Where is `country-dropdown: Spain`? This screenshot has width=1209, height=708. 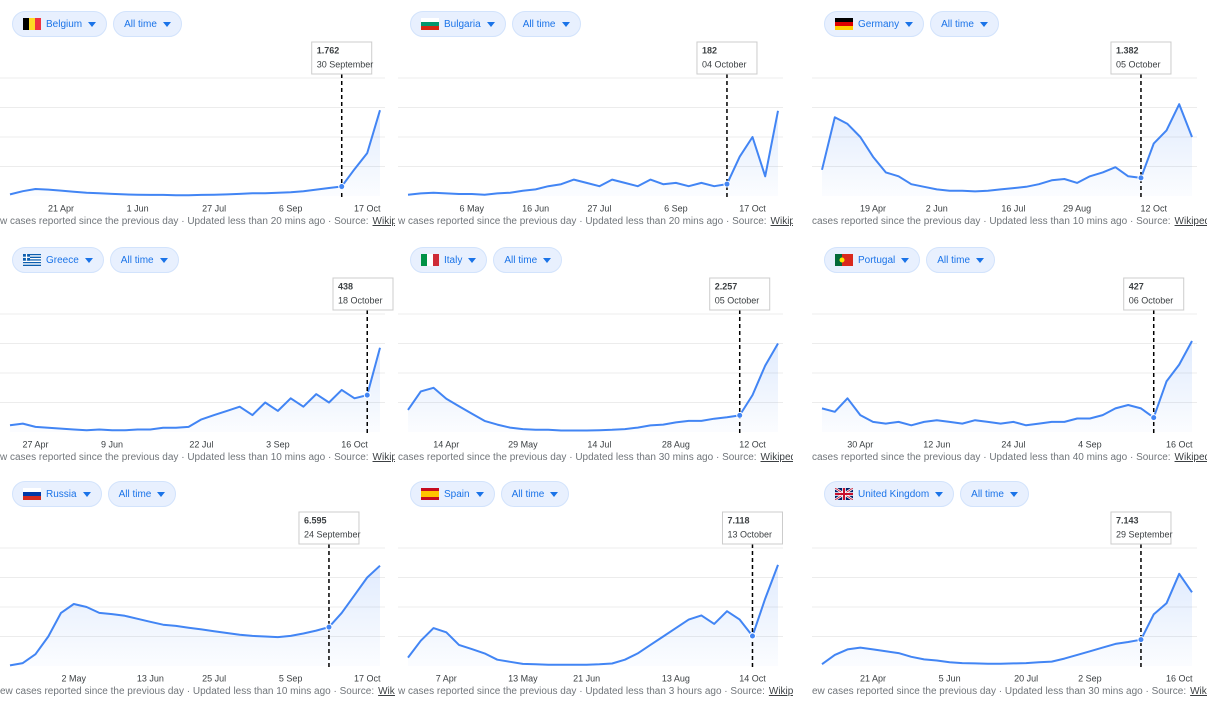
country-dropdown: Spain is located at coordinates (452, 494).